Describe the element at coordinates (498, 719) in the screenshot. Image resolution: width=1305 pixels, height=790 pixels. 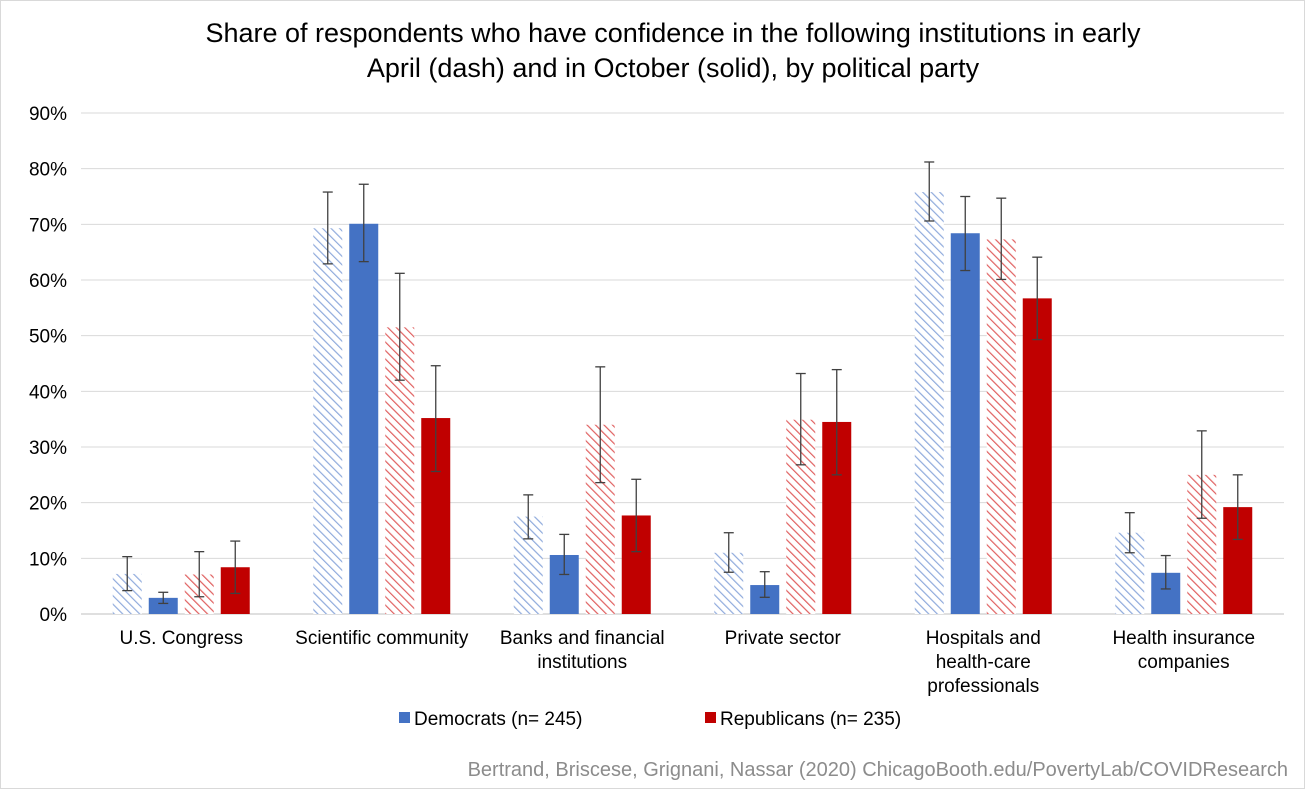
I see `legend-label-democrats: Democrats (n= 245)` at that location.